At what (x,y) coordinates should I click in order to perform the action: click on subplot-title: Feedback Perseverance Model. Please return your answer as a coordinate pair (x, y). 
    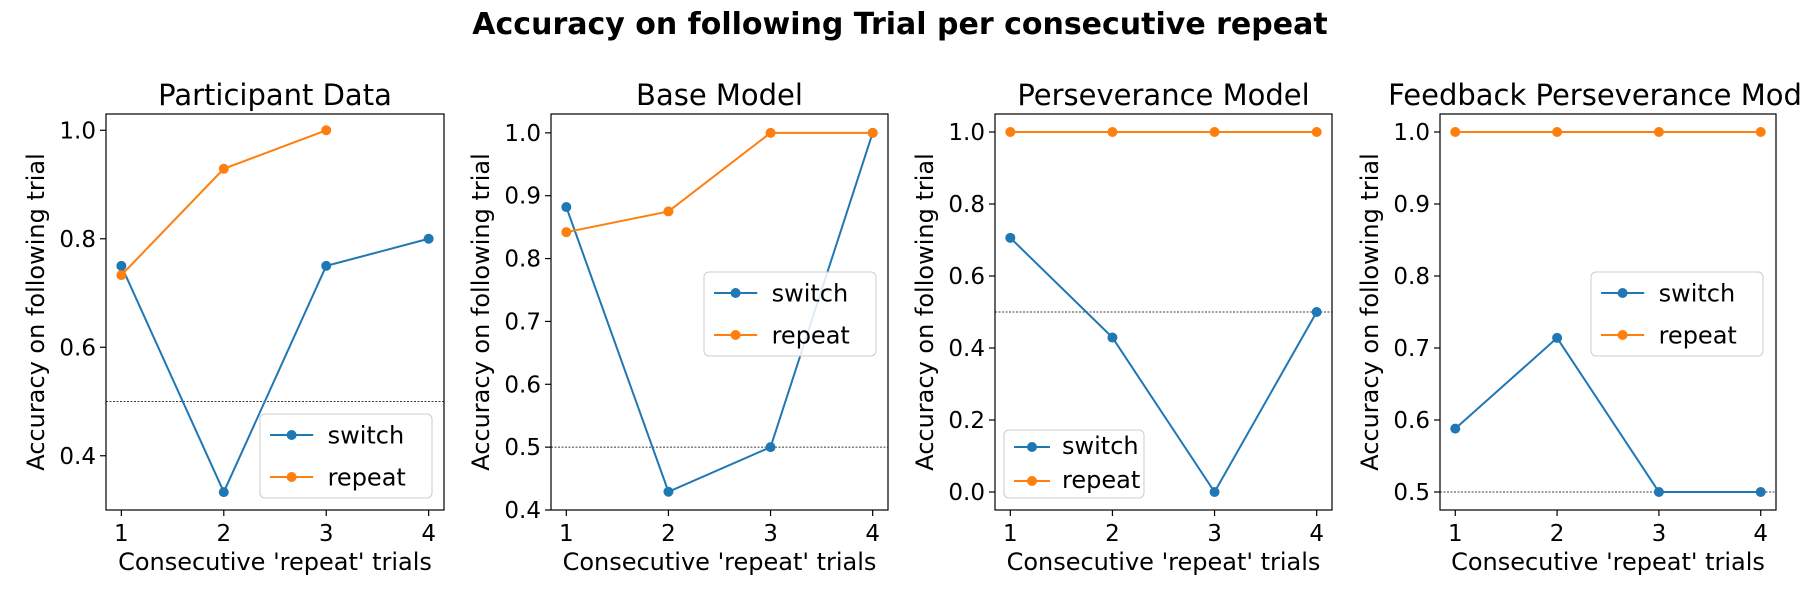
    Looking at the image, I should click on (1594, 95).